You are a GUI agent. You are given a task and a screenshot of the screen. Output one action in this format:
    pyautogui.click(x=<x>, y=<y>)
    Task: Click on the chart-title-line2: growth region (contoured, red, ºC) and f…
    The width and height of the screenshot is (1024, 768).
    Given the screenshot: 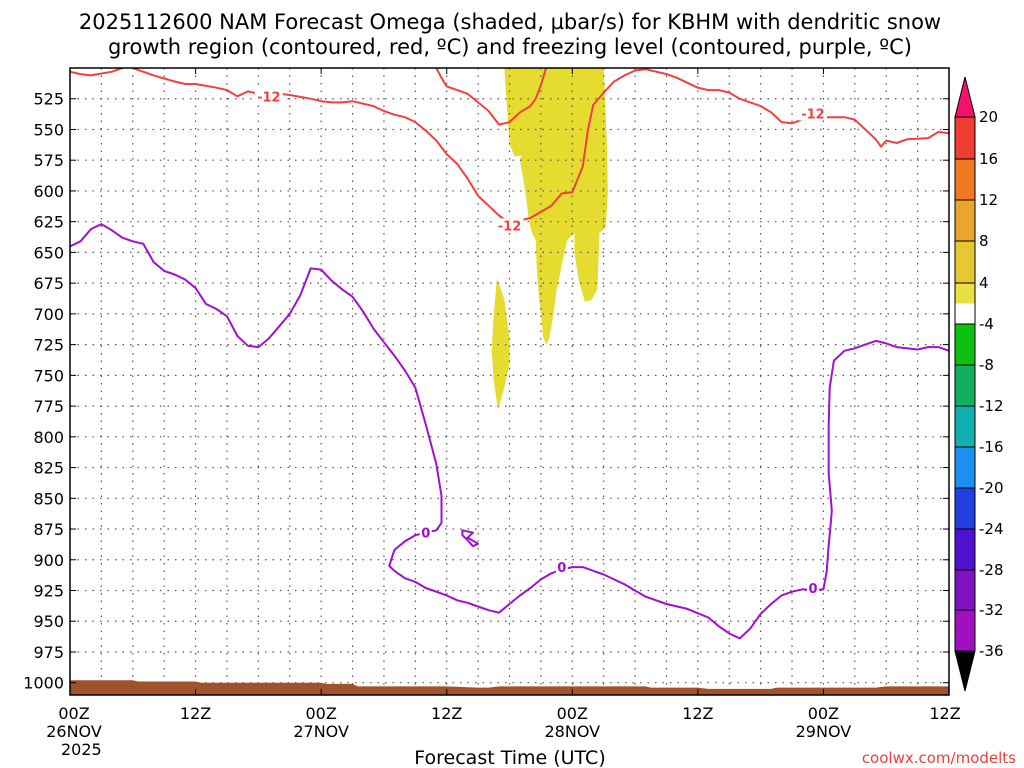 What is the action you would take?
    pyautogui.click(x=510, y=47)
    